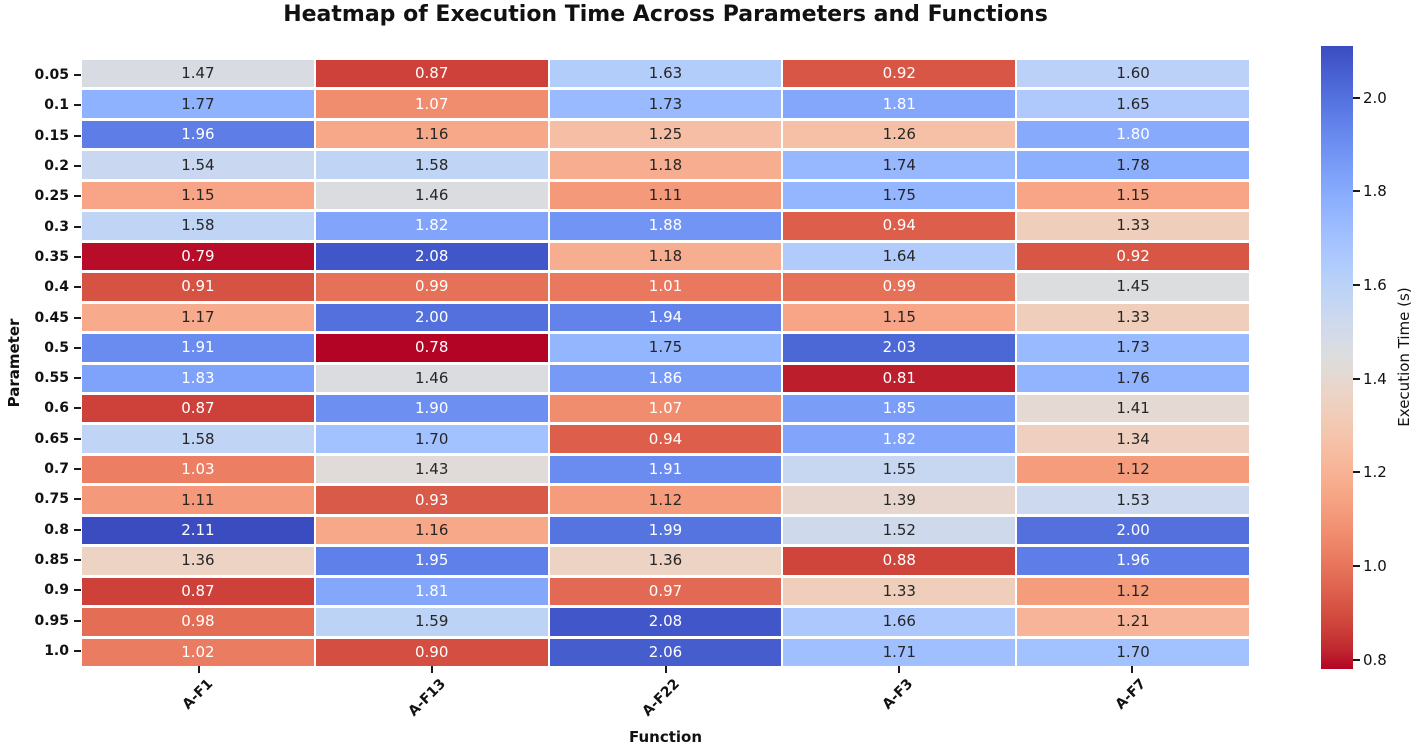  What do you see at coordinates (51, 196) in the screenshot?
I see `y-tick-label: 0.25` at bounding box center [51, 196].